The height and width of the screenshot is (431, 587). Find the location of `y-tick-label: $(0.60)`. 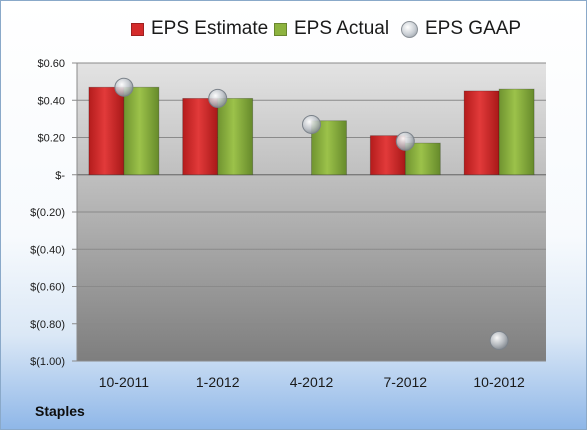

y-tick-label: $(0.60) is located at coordinates (47, 288).